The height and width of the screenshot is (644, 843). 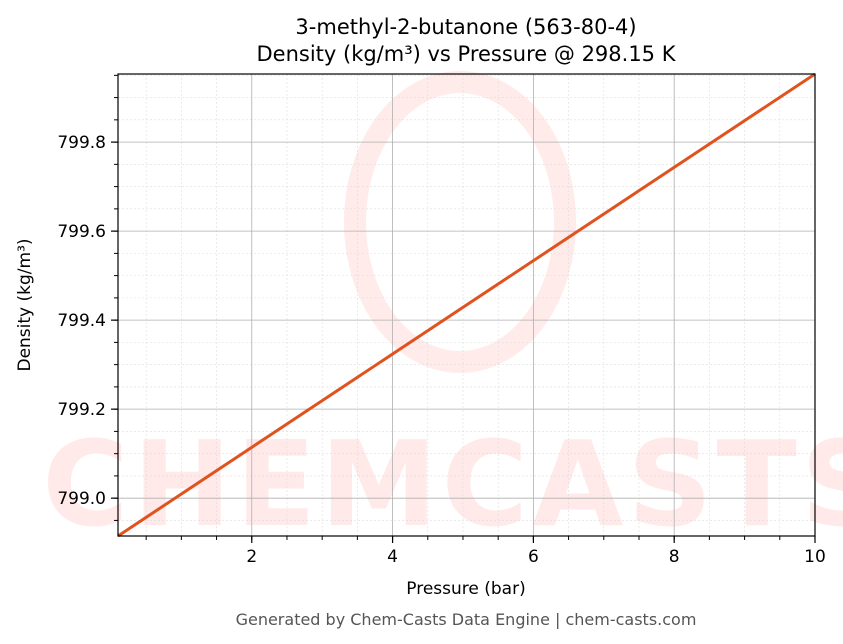 I want to click on y-tick-label: 799.4, so click(x=81, y=321).